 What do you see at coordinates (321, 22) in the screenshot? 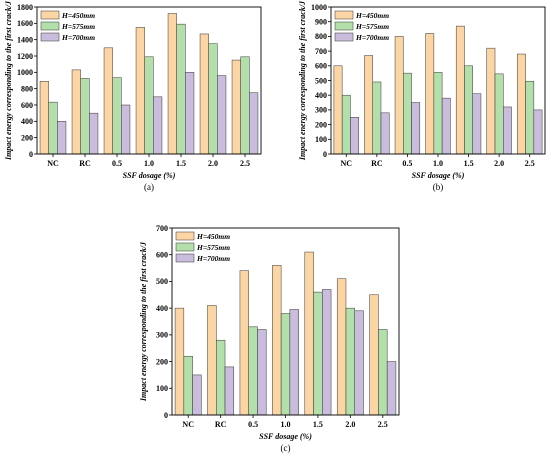
I see `y-tick-label: 900` at bounding box center [321, 22].